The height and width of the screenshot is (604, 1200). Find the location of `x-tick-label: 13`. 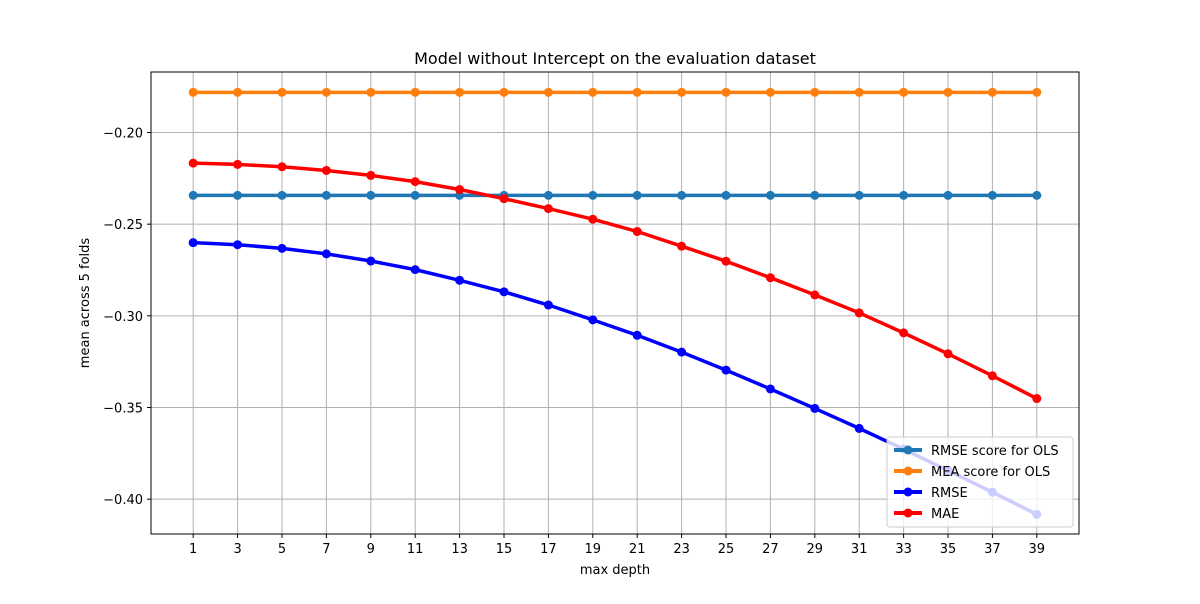

x-tick-label: 13 is located at coordinates (459, 549).